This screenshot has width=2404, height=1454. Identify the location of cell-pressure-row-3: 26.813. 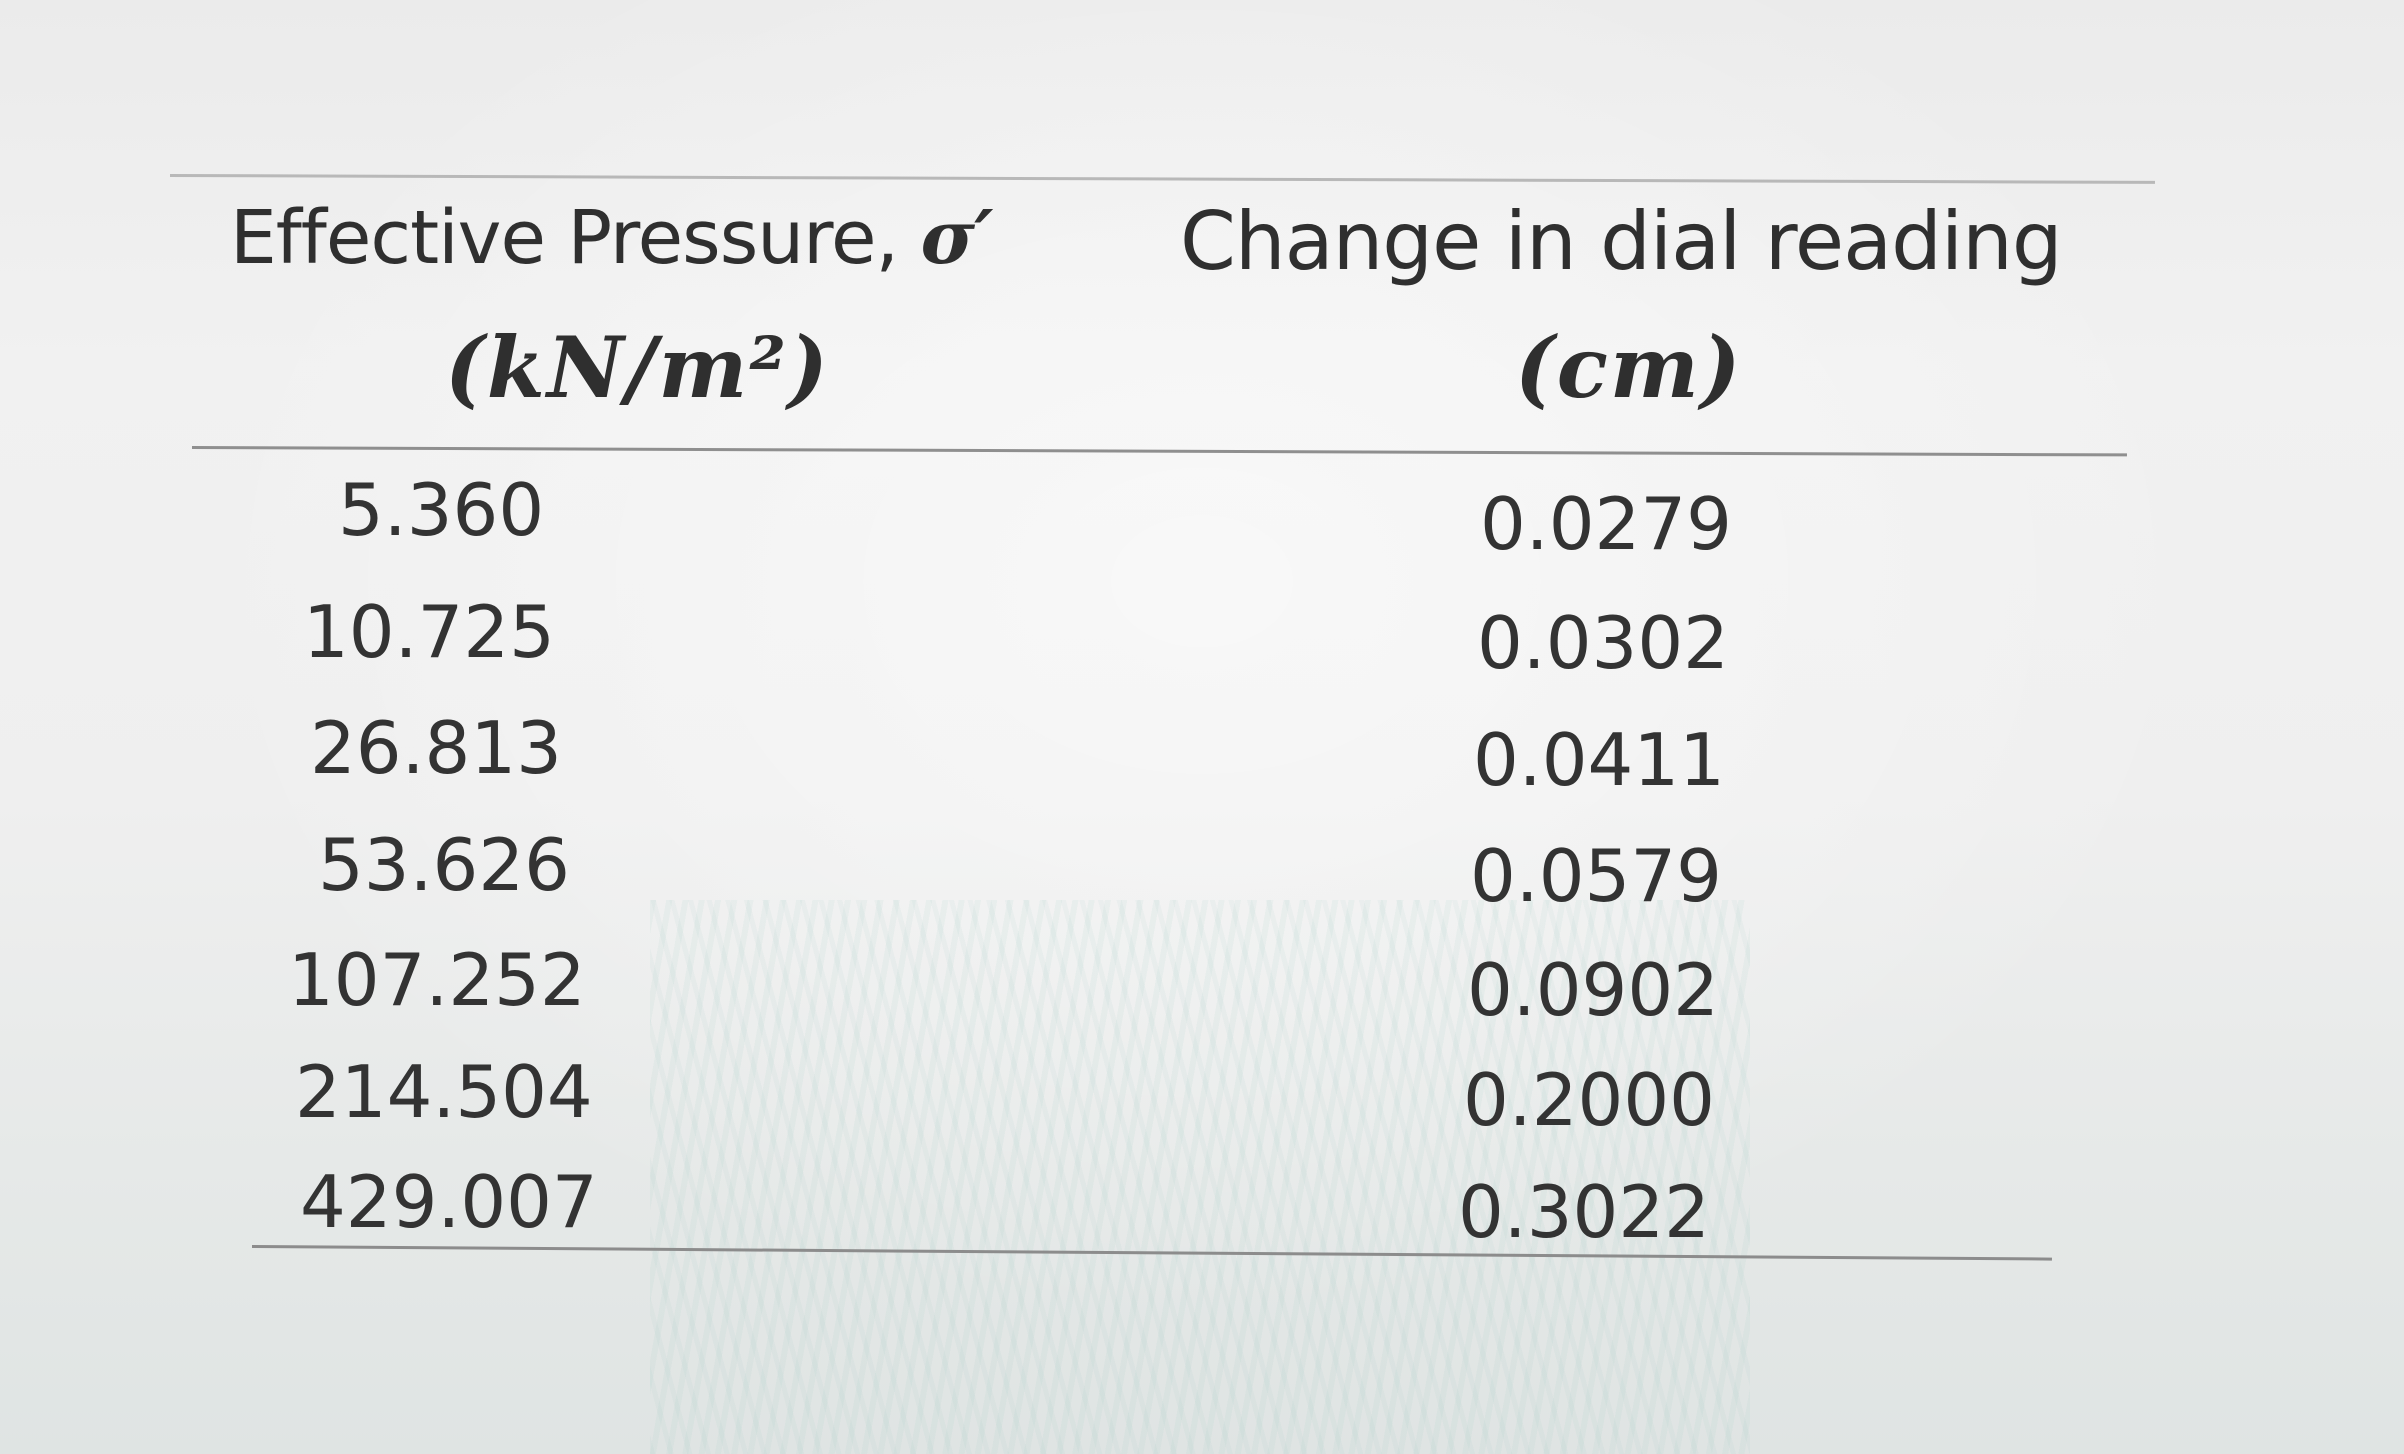
(436, 748).